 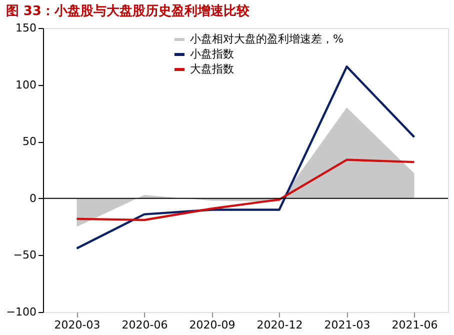 I want to click on legend-label: 大盘指数, so click(x=212, y=69).